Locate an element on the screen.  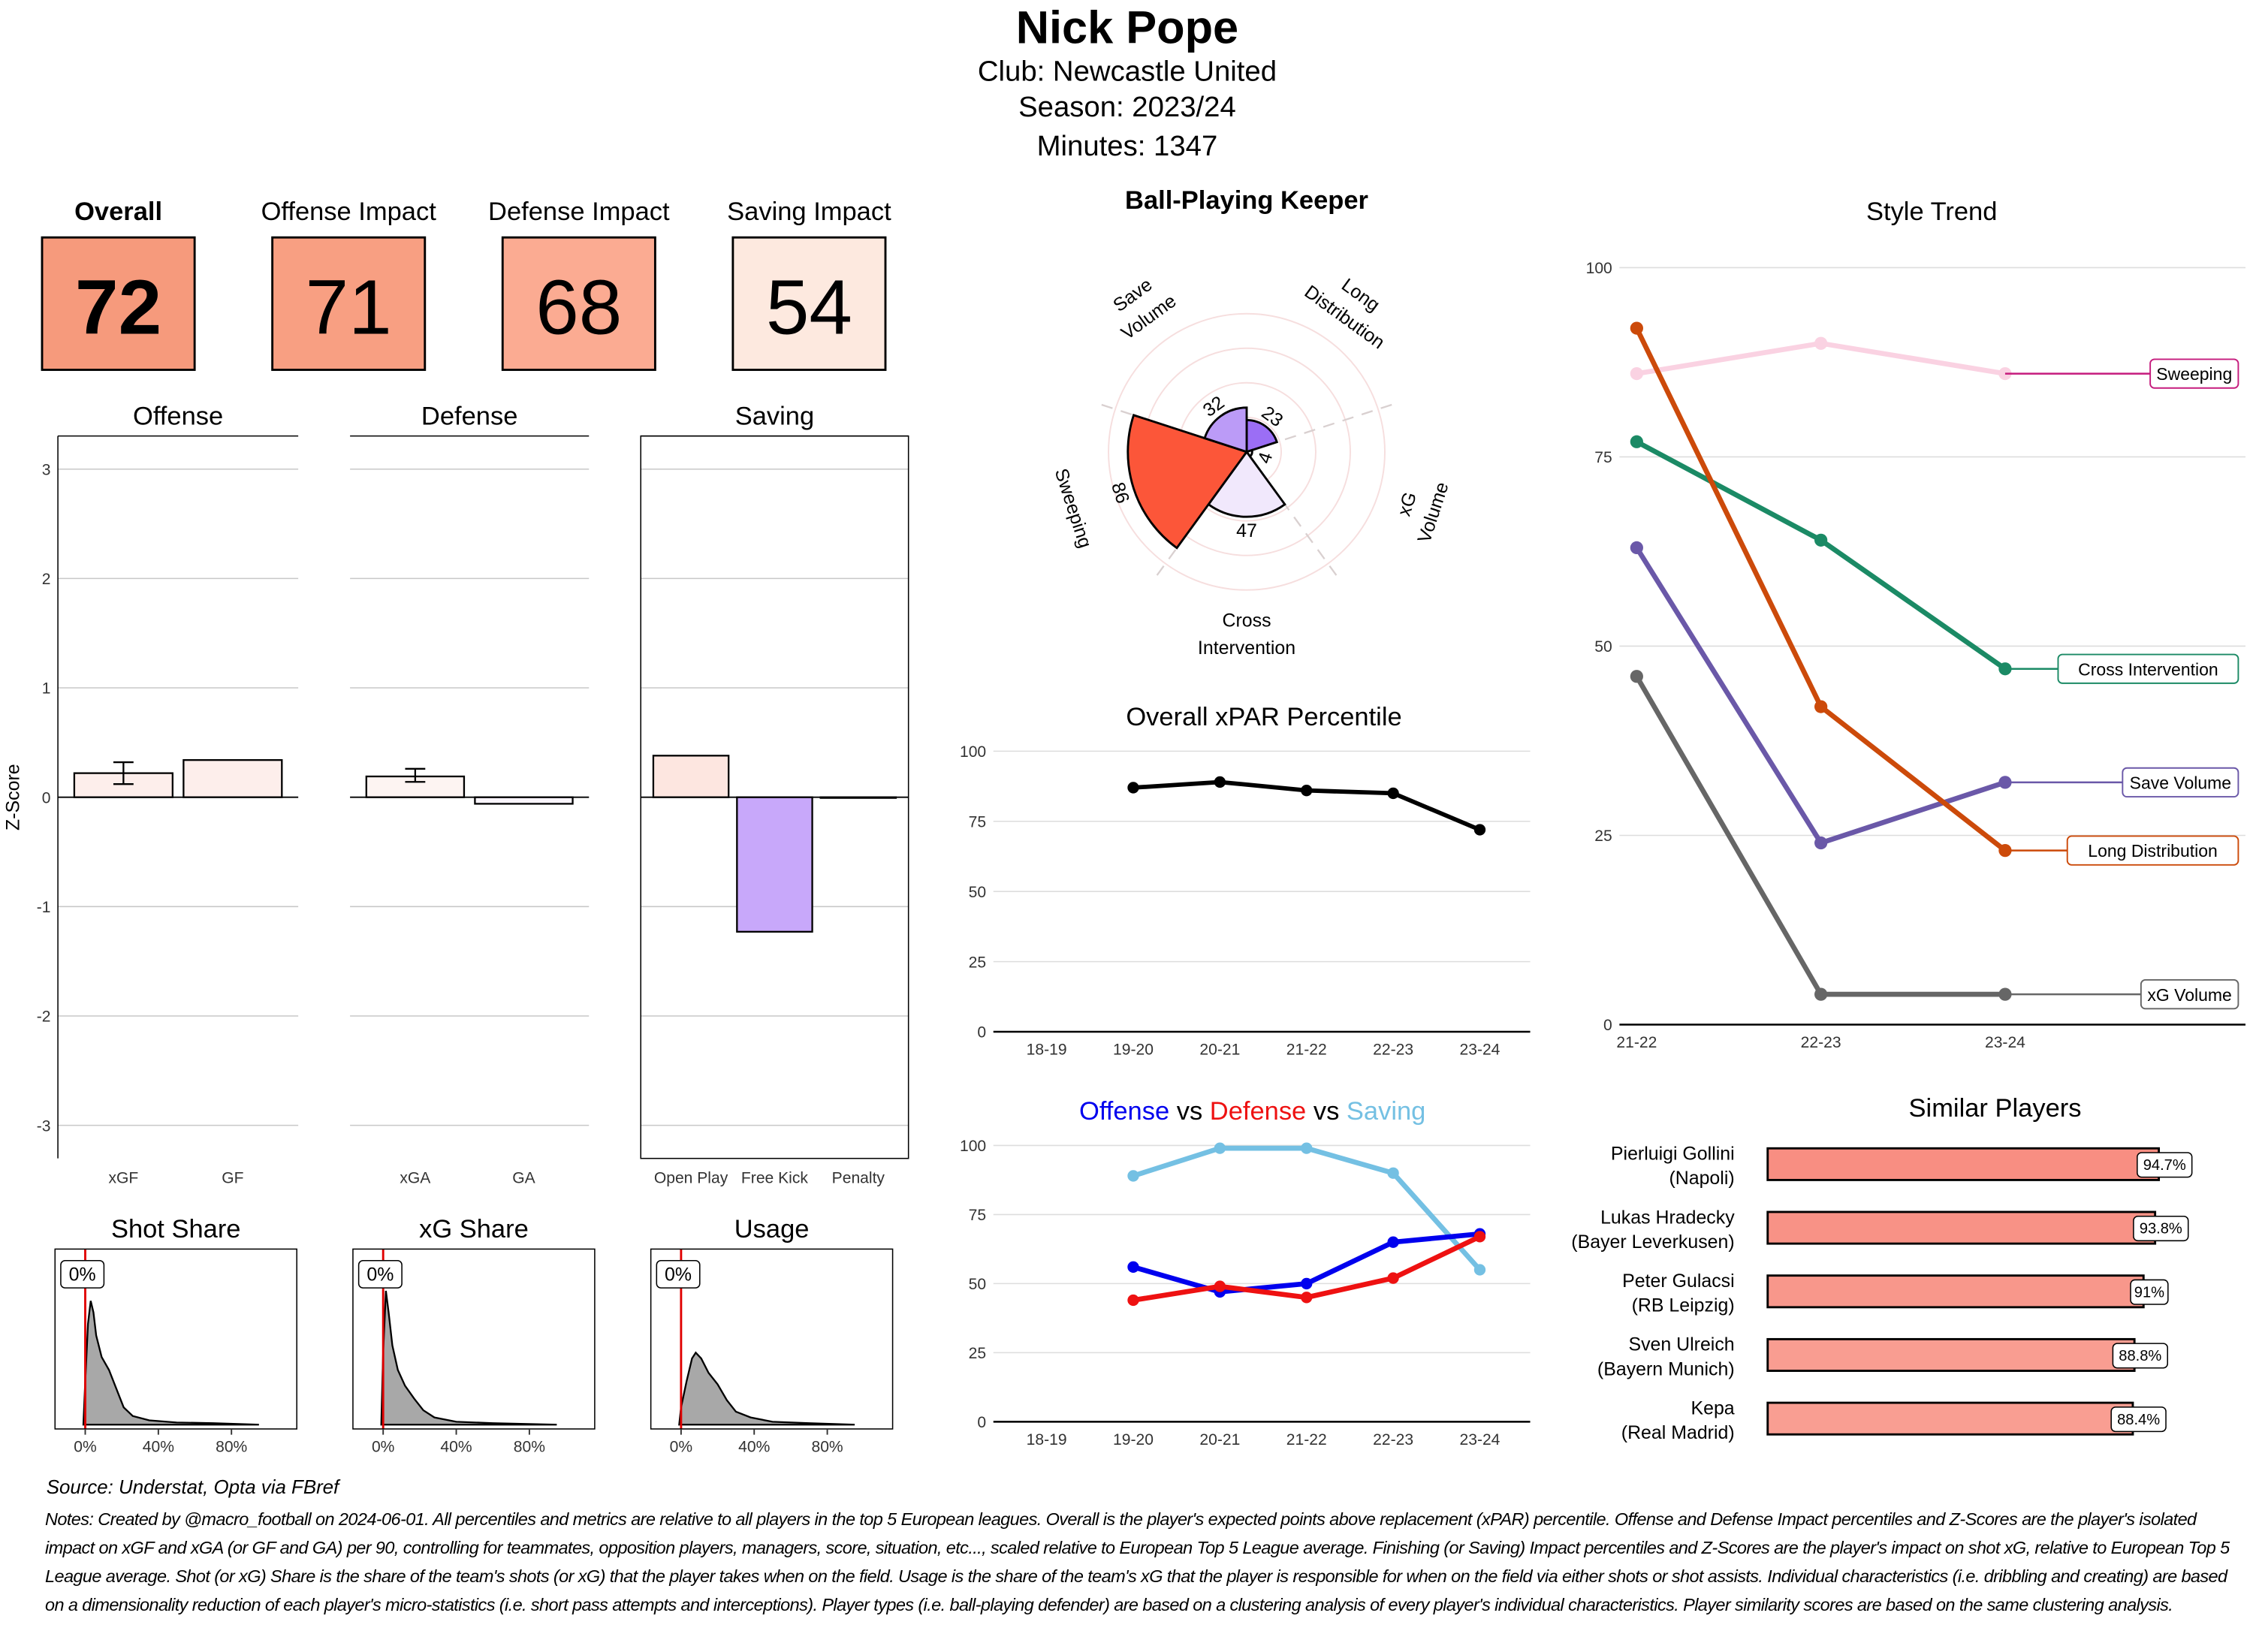
score-label: Offense Impact is located at coordinates (349, 211).